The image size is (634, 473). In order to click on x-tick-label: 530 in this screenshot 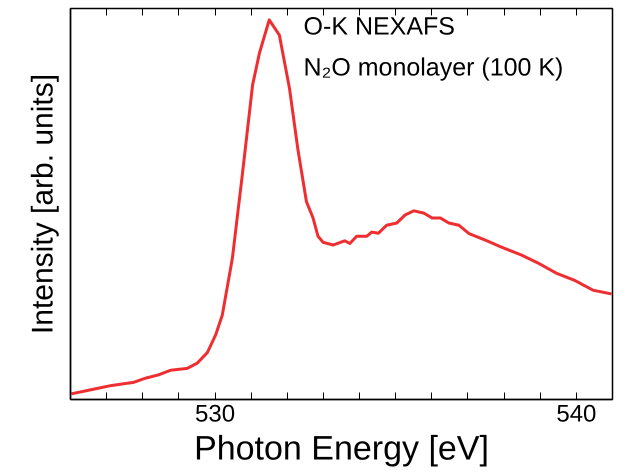, I will do `click(215, 414)`.